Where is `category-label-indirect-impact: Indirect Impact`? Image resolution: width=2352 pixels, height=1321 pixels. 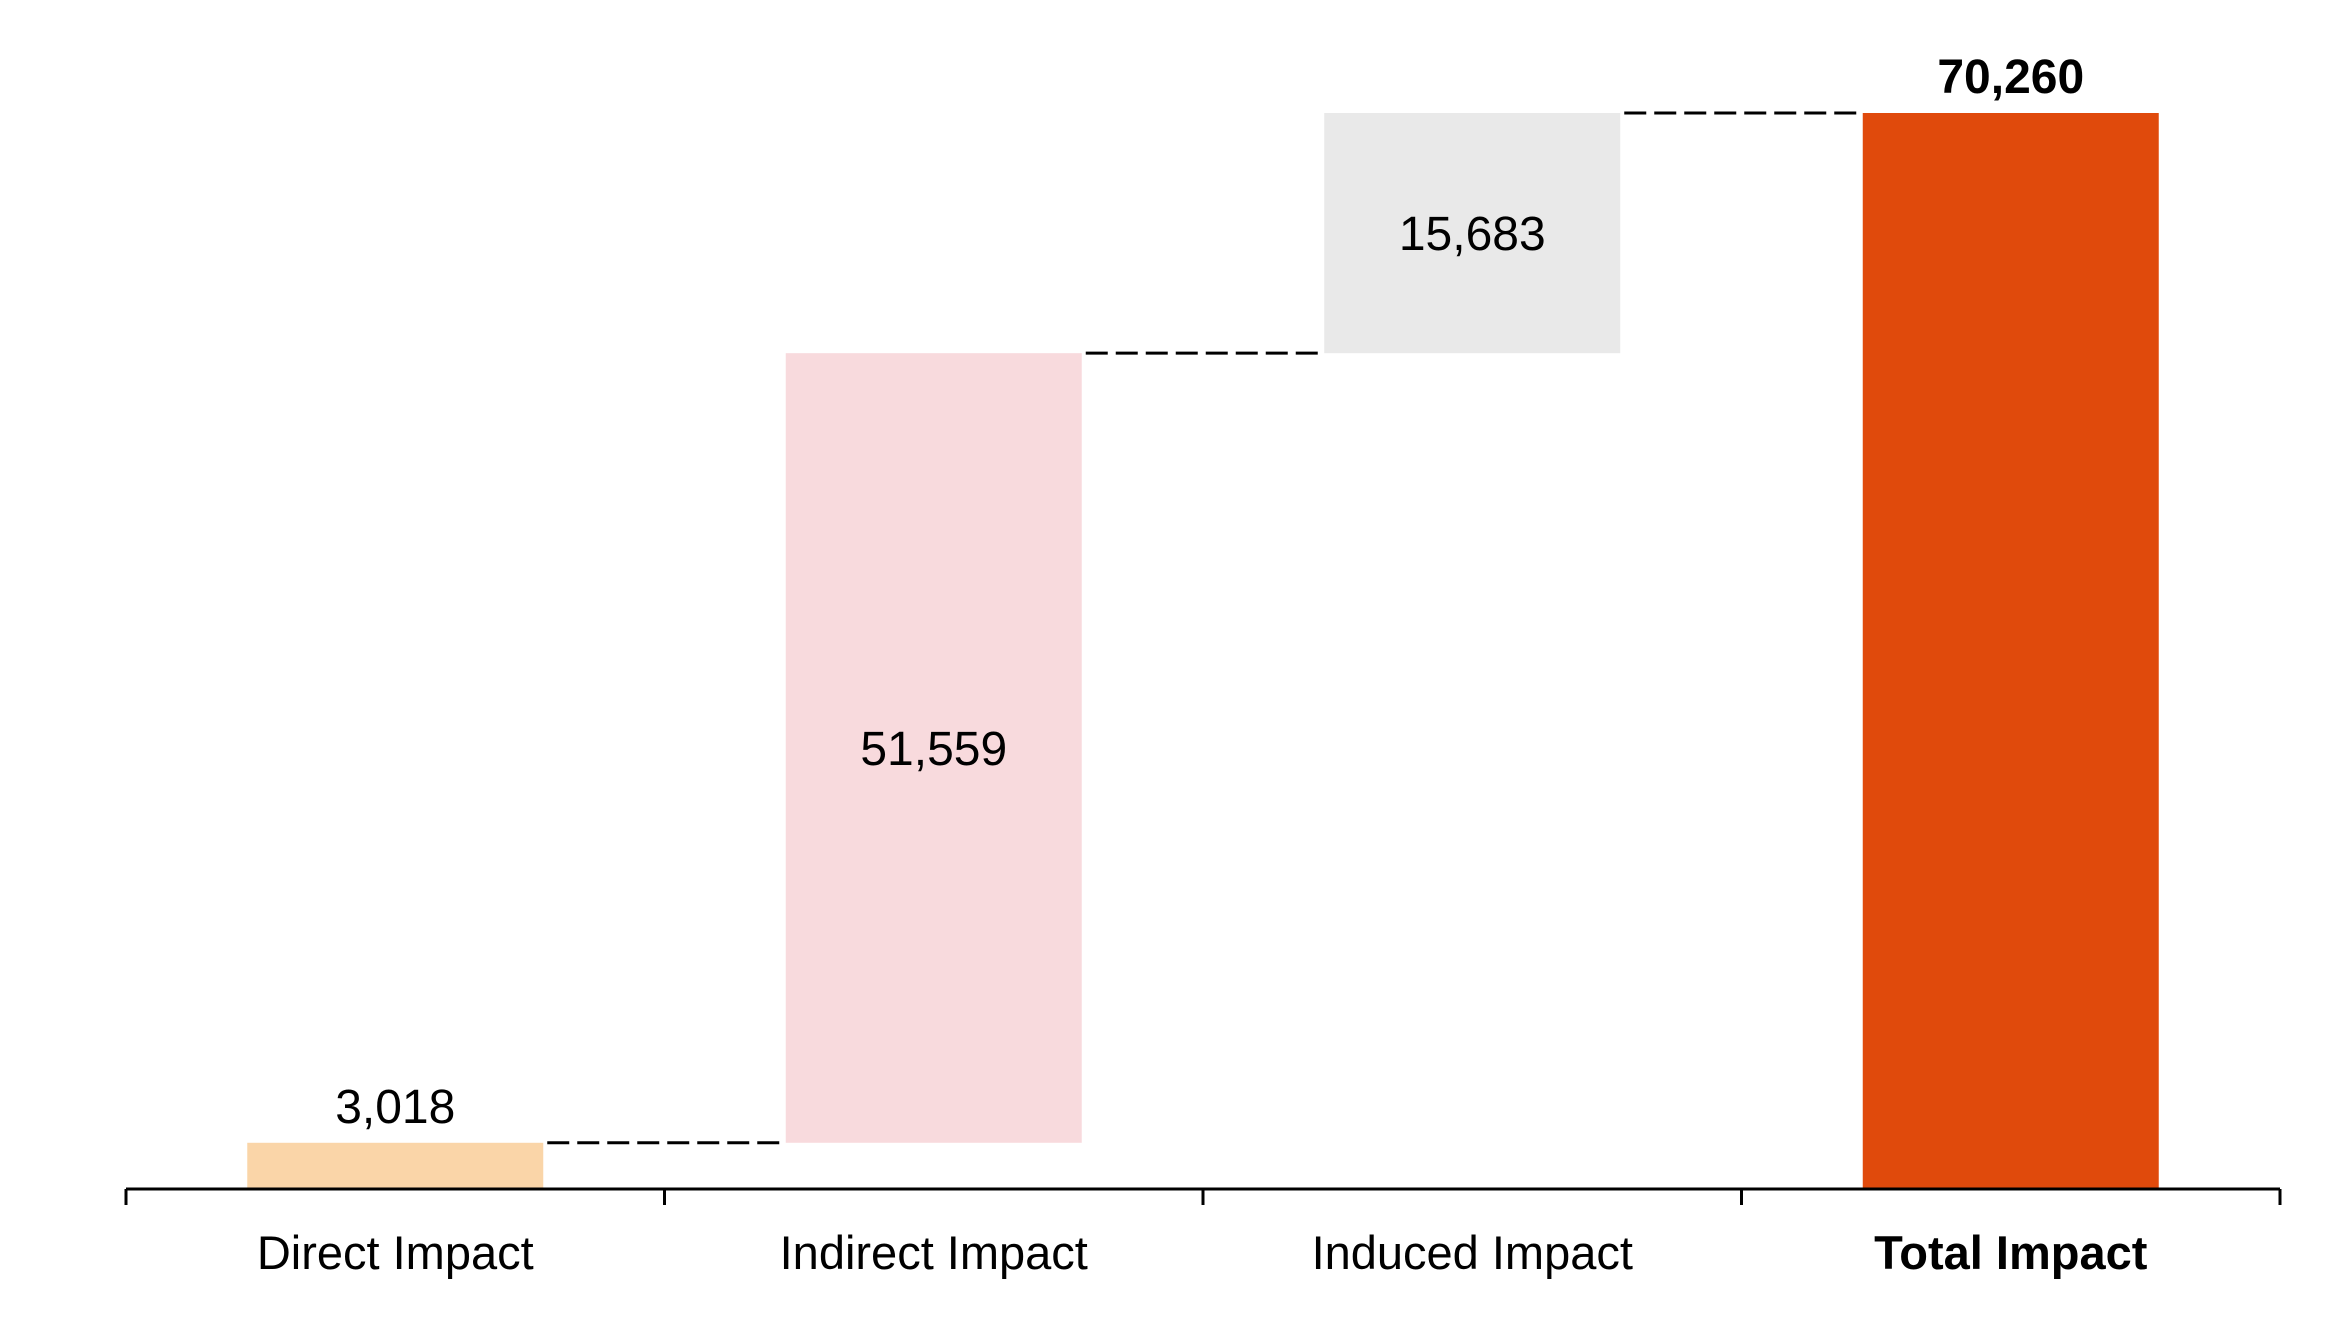 category-label-indirect-impact: Indirect Impact is located at coordinates (934, 1252).